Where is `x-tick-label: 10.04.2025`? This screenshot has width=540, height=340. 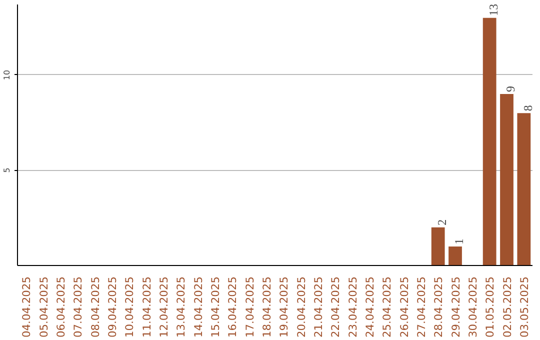 x-tick-label: 10.04.2025 is located at coordinates (129, 307).